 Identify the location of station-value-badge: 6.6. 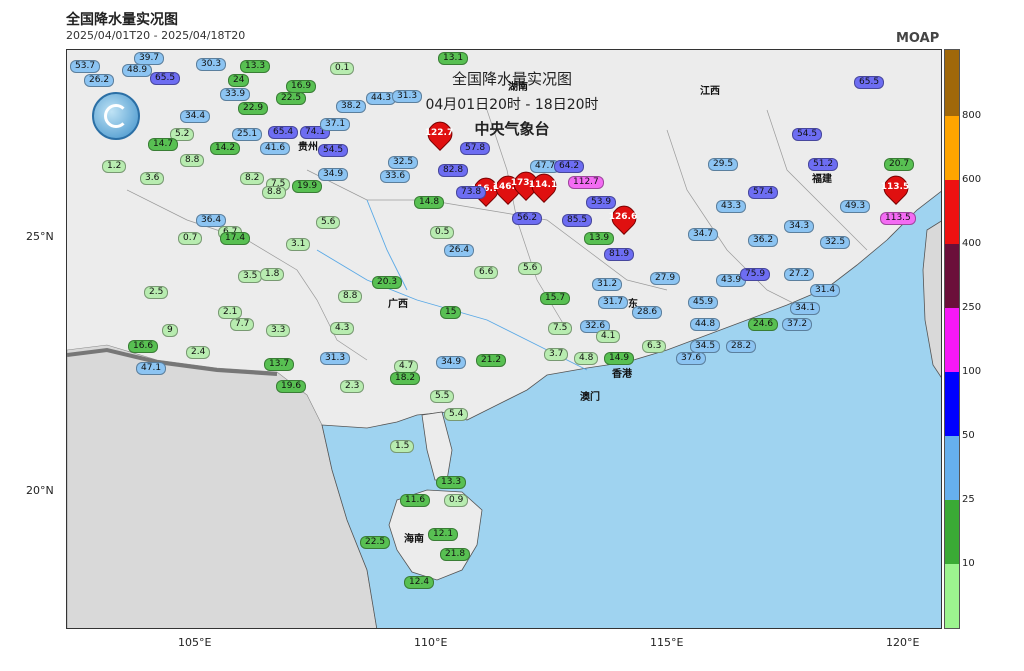
(486, 272).